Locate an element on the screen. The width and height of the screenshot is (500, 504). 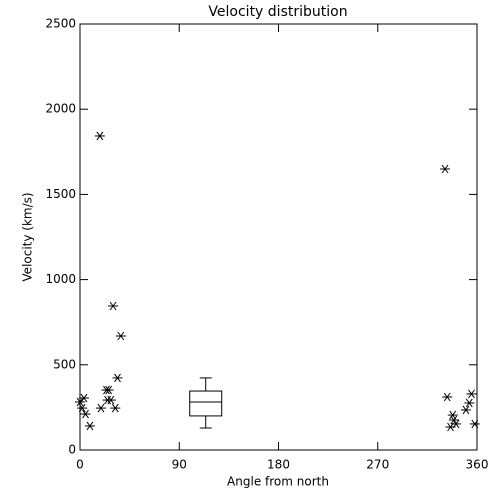
y-tick-label: 2500 is located at coordinates (60, 24).